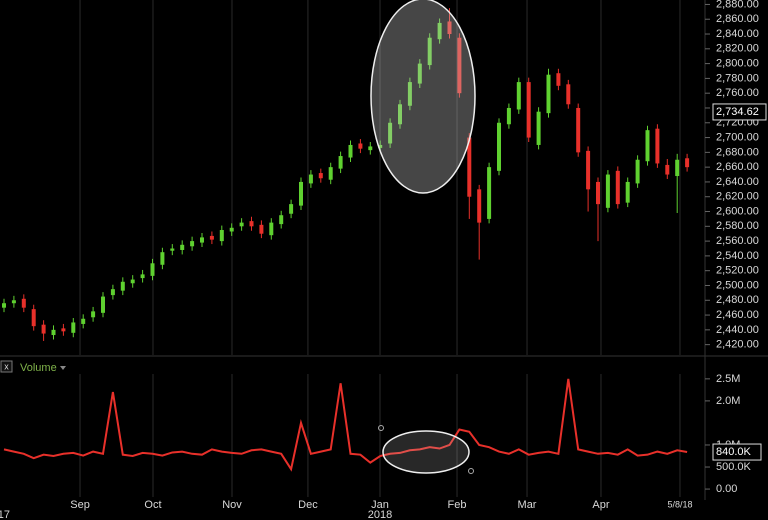  I want to click on y-tick-label: 2,660.00, so click(737, 167).